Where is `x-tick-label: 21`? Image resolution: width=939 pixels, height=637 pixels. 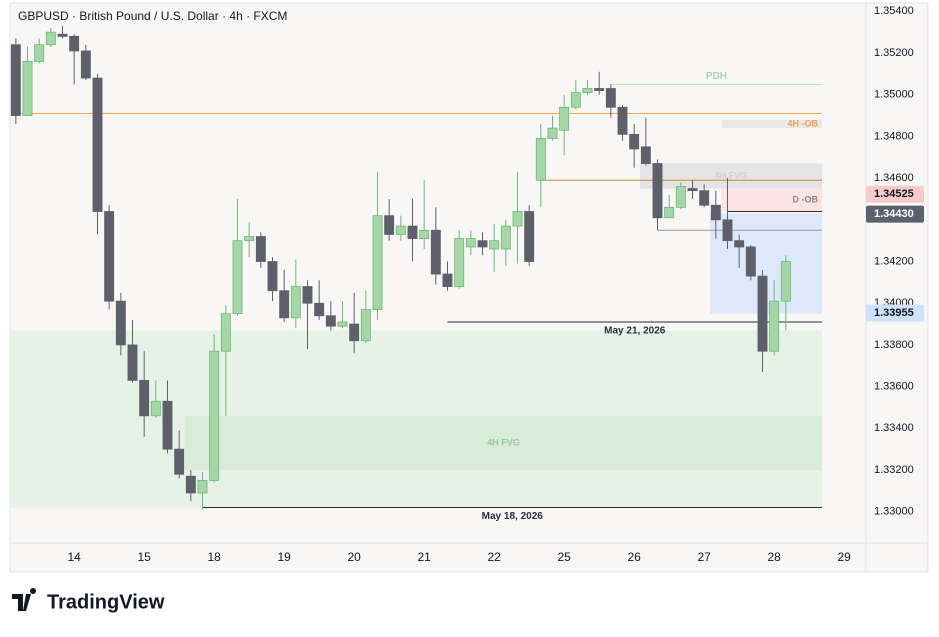 x-tick-label: 21 is located at coordinates (424, 557).